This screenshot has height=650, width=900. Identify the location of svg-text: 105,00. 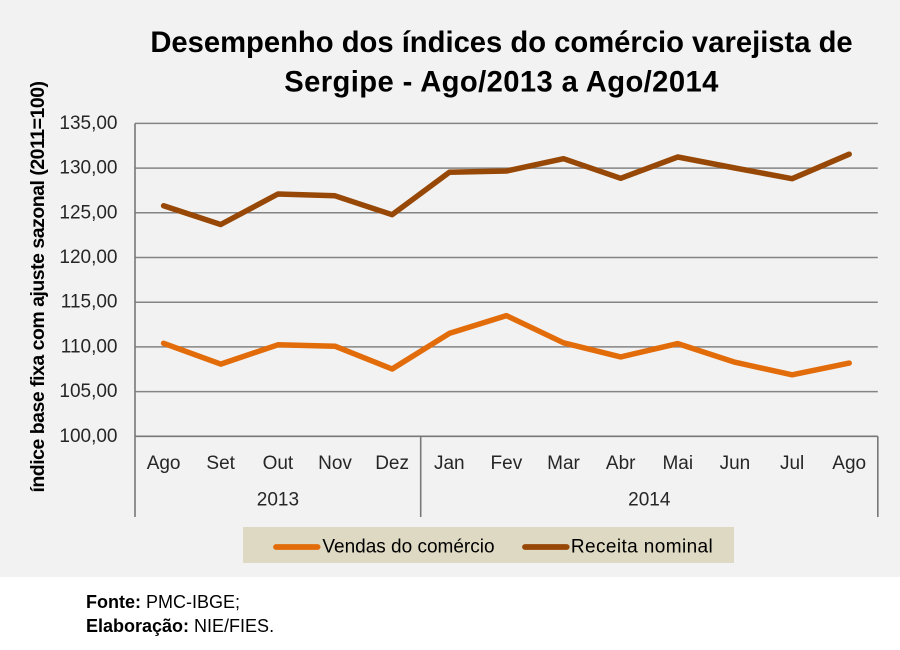
(88, 391).